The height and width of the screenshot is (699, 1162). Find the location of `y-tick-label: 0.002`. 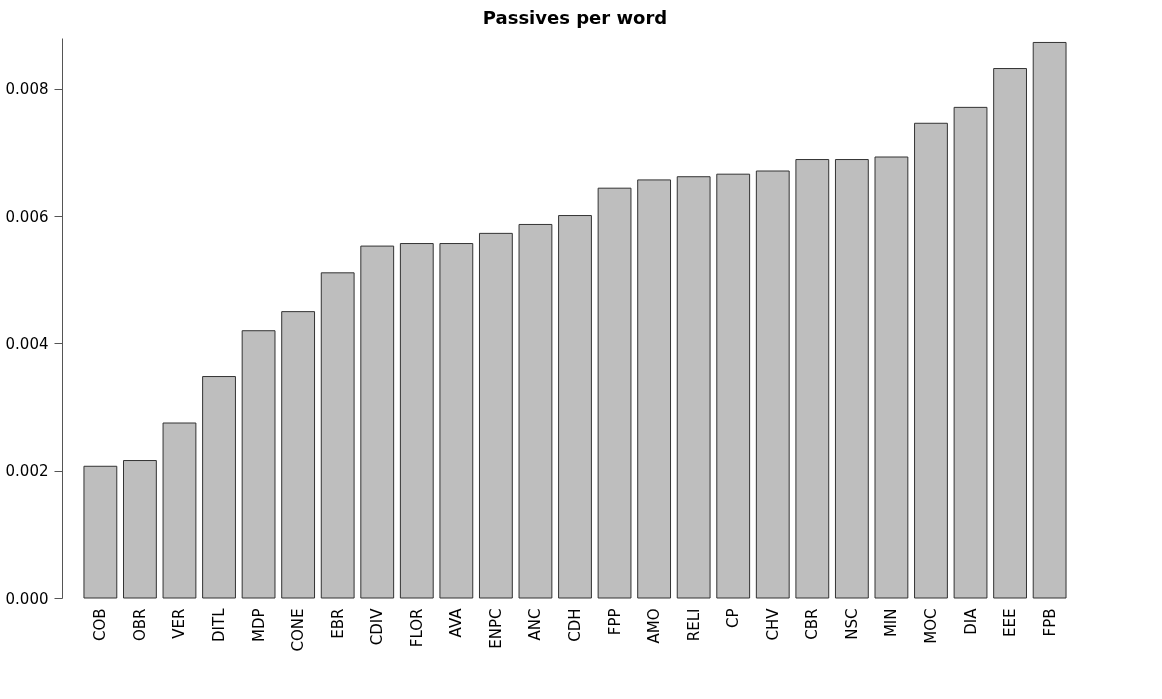

y-tick-label: 0.002 is located at coordinates (27, 471).